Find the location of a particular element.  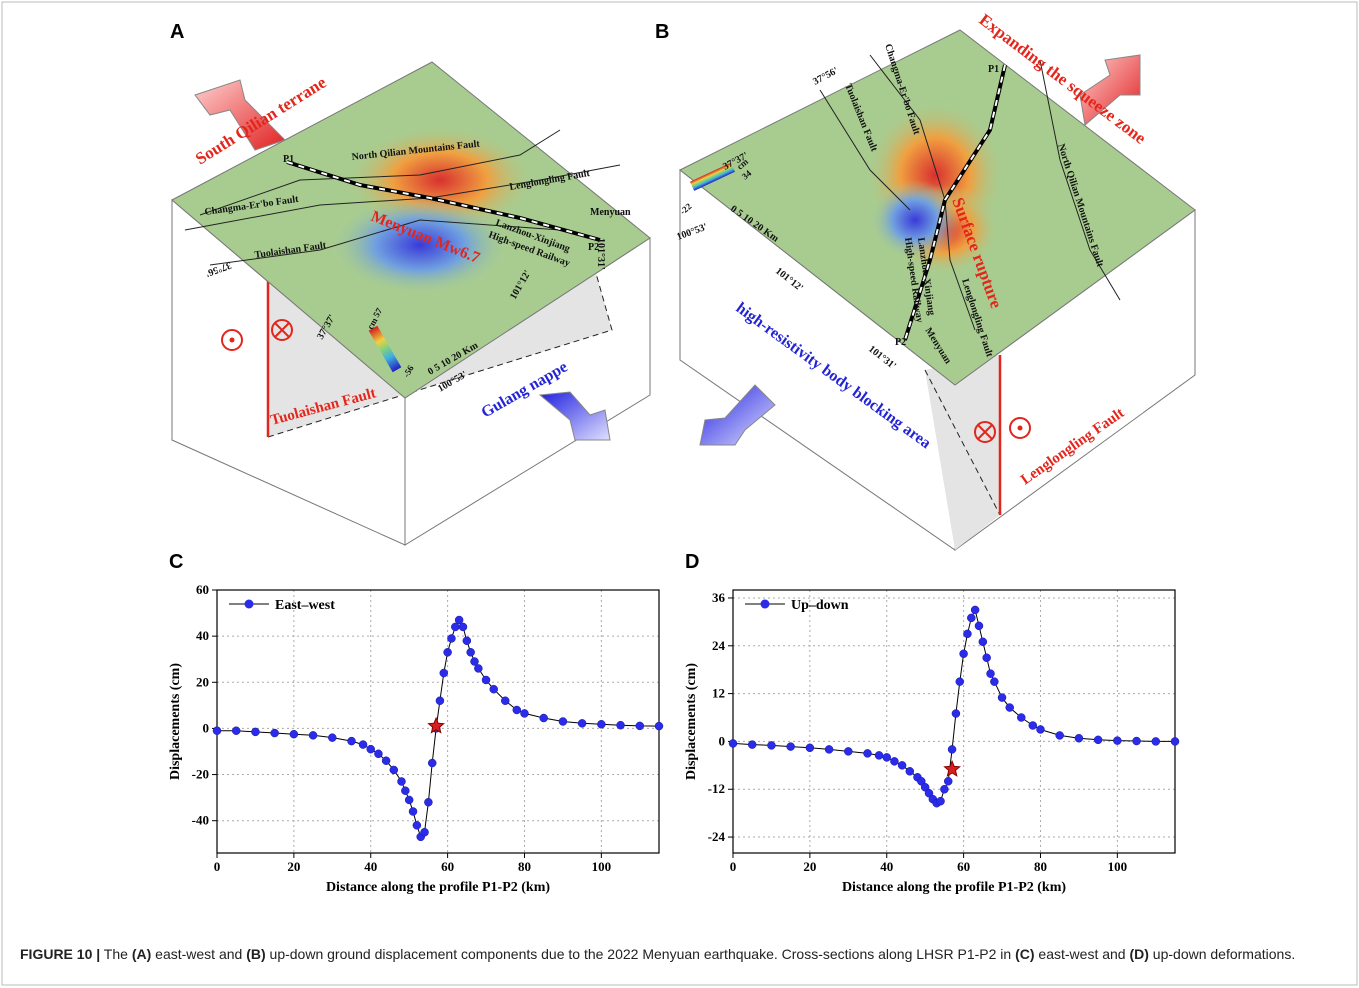

y-tick-label: 12 is located at coordinates (718, 693).